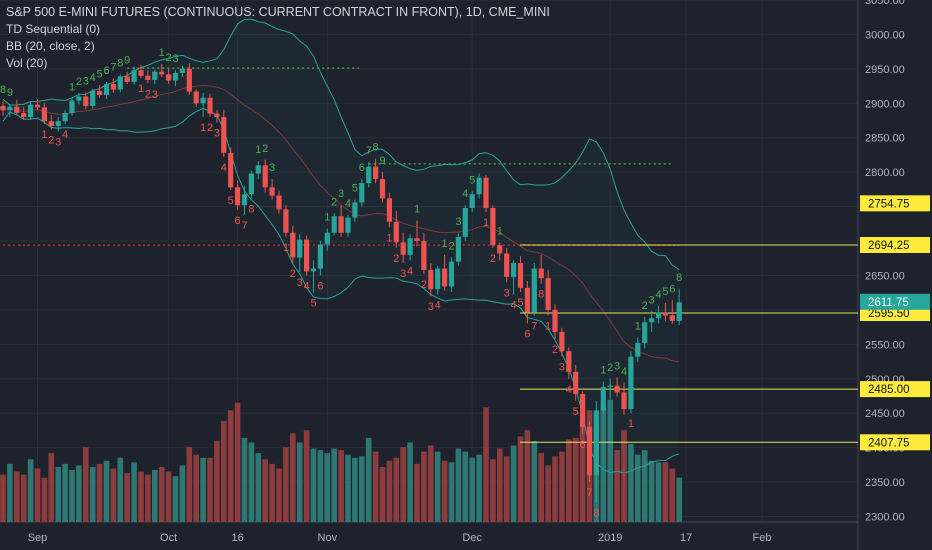  What do you see at coordinates (53, 29) in the screenshot?
I see `indicator-td-sequential: TD Sequential (0)` at bounding box center [53, 29].